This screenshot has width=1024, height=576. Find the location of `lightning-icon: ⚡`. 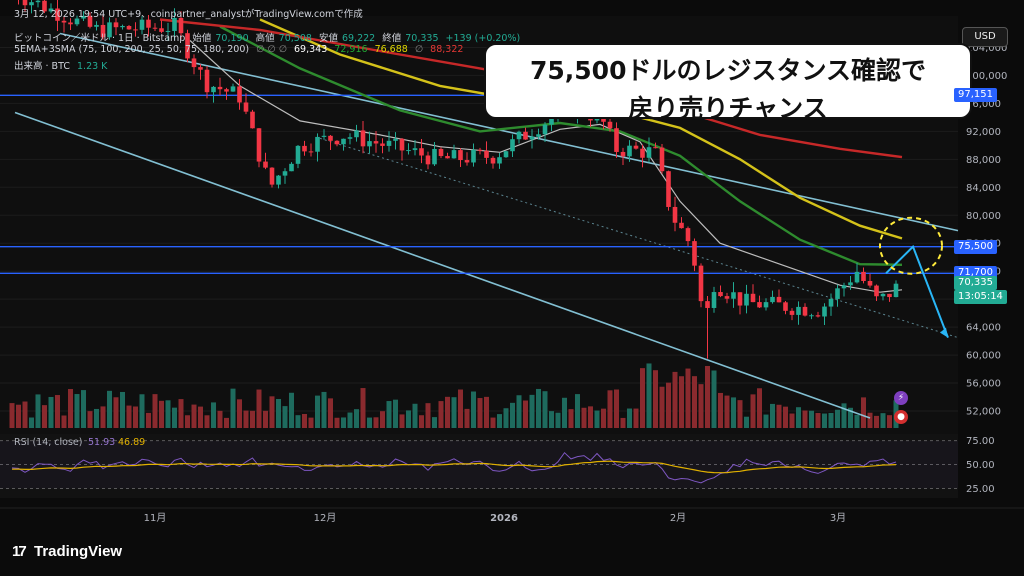

lightning-icon: ⚡ is located at coordinates (901, 398).